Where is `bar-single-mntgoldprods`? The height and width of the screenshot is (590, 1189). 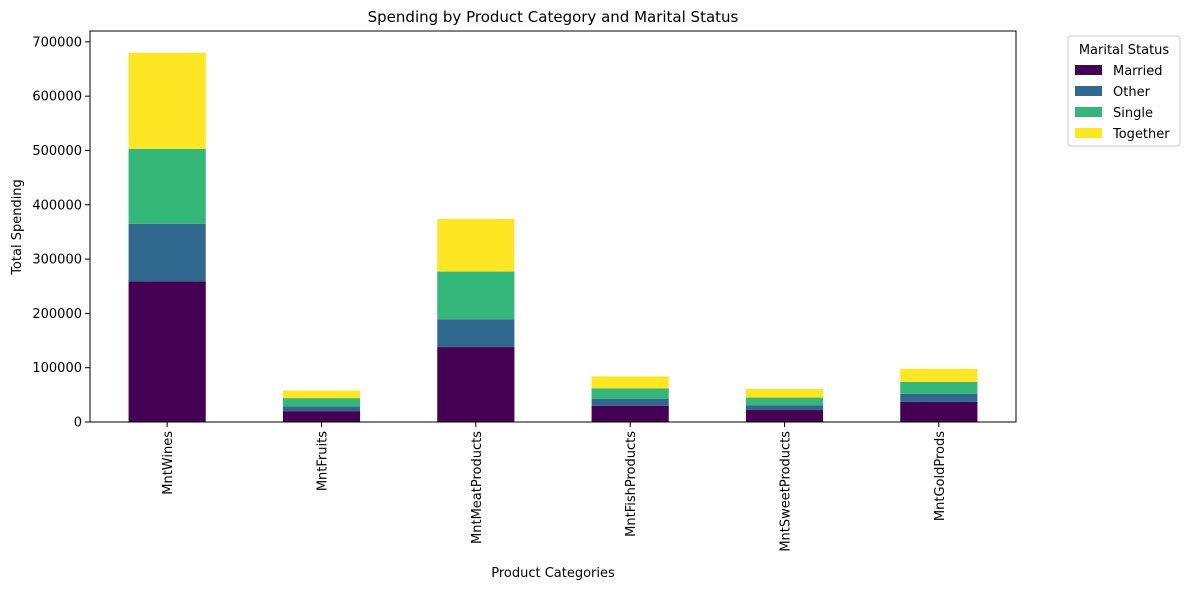 bar-single-mntgoldprods is located at coordinates (939, 387).